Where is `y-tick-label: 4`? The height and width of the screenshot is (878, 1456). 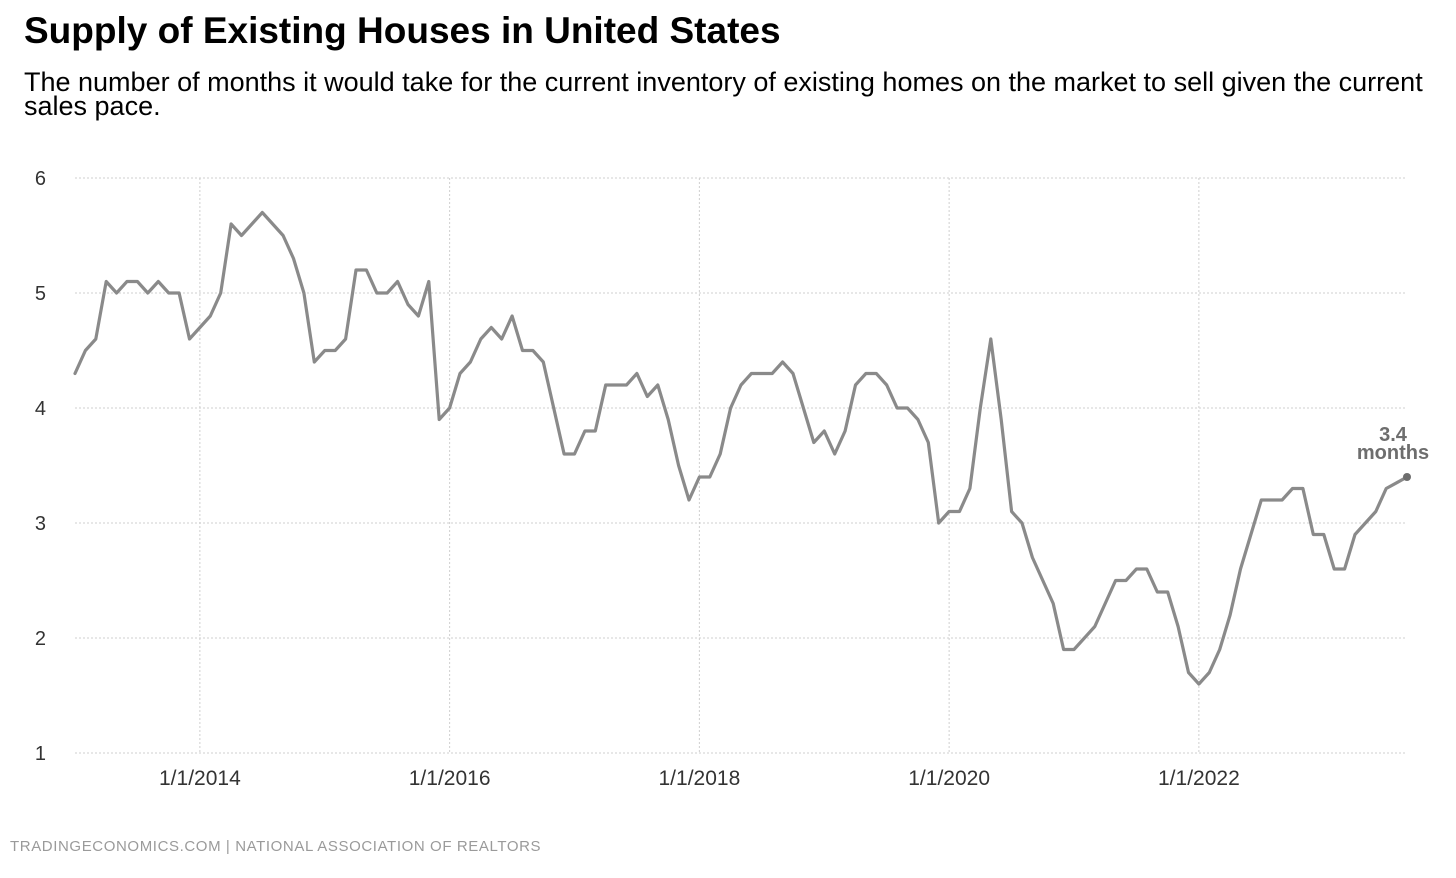
y-tick-label: 4 is located at coordinates (40, 409).